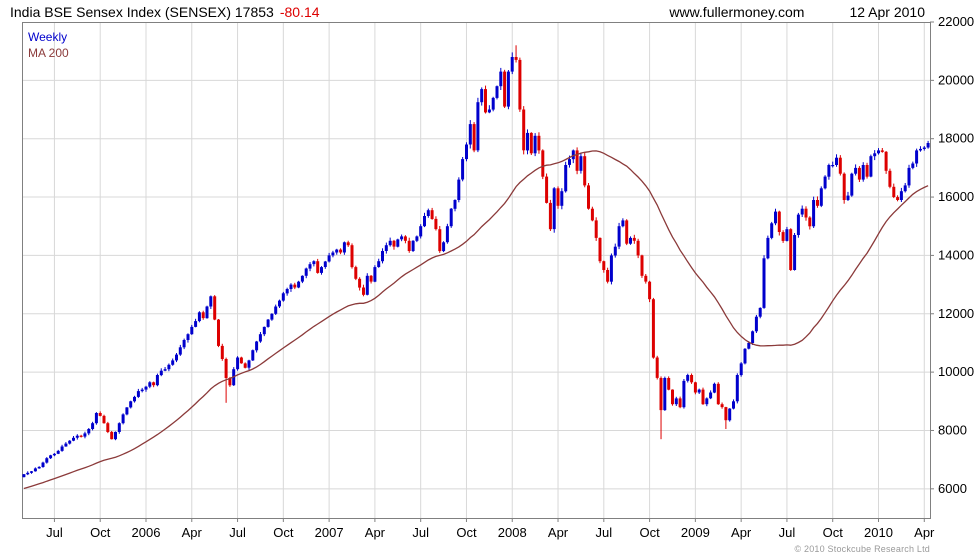 The image size is (980, 560). Describe the element at coordinates (952, 488) in the screenshot. I see `svg-text: 6000` at that location.